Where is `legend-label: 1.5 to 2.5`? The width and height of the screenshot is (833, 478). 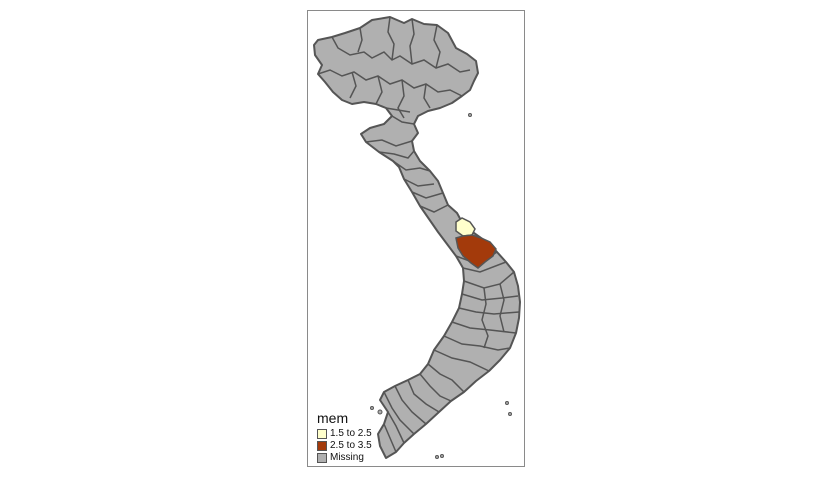
legend-label: 1.5 to 2.5 is located at coordinates (351, 433).